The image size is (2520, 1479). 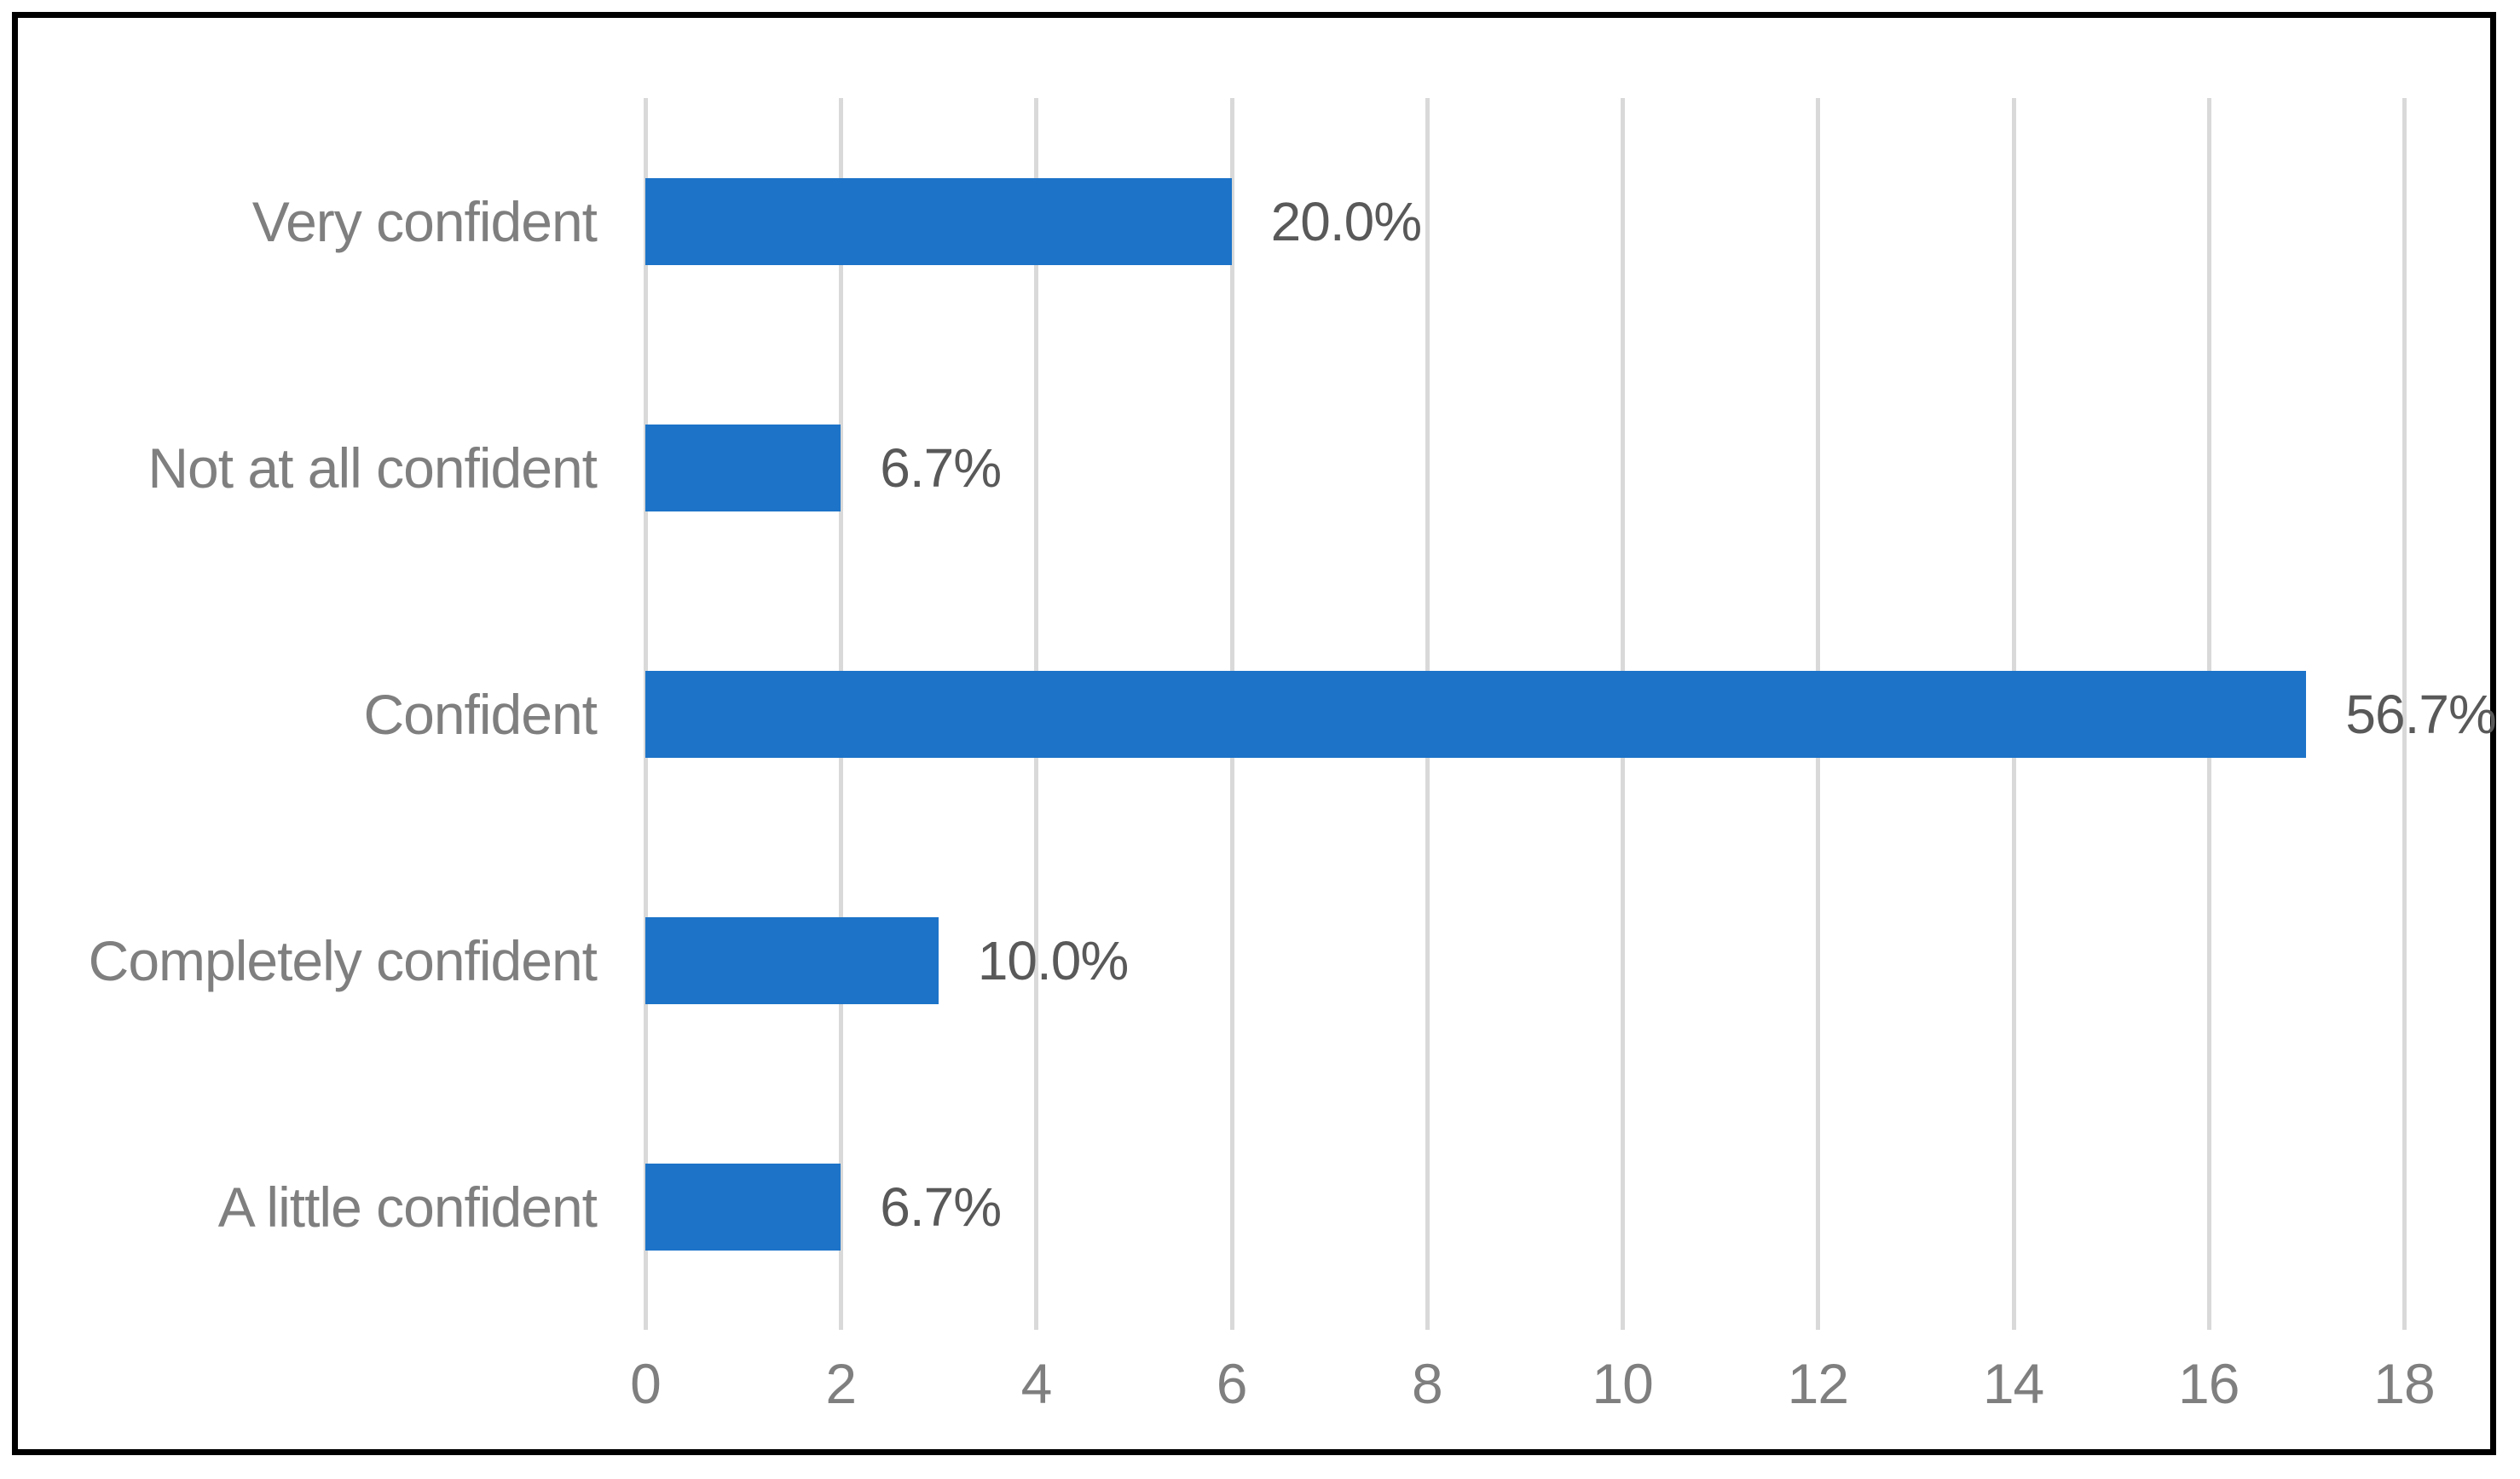 What do you see at coordinates (1232, 1383) in the screenshot?
I see `x-axis-tick-label: 6` at bounding box center [1232, 1383].